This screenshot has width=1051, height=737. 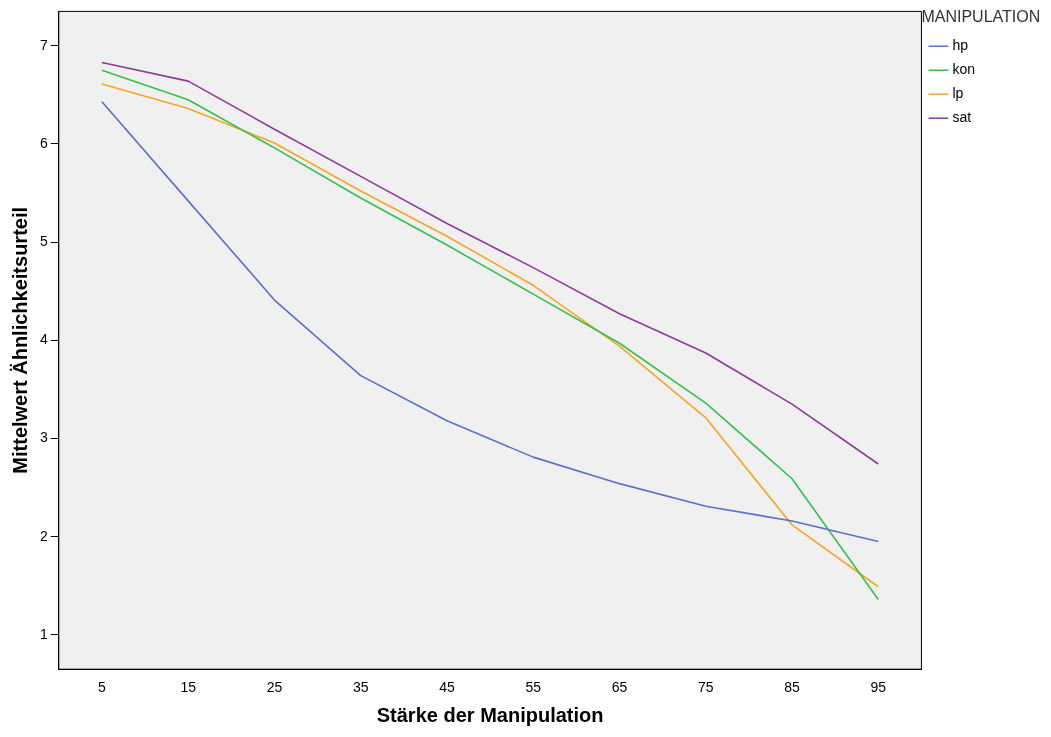 What do you see at coordinates (360, 687) in the screenshot?
I see `x-tick-label: 35` at bounding box center [360, 687].